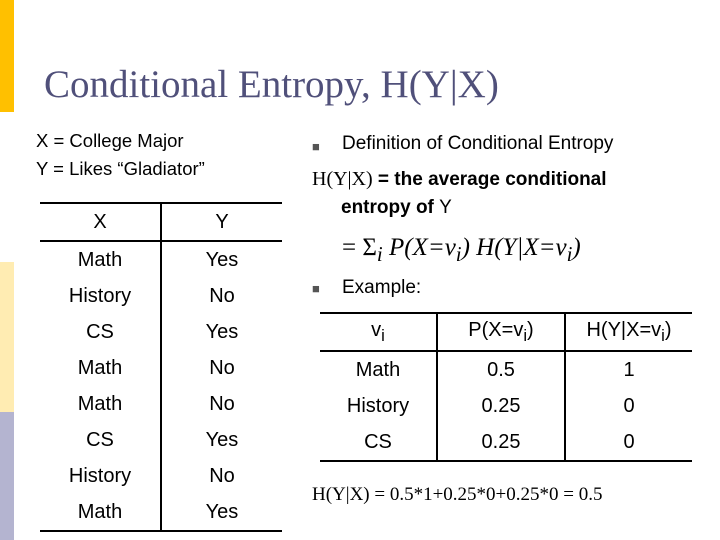 The width and height of the screenshot is (720, 540). I want to click on value-cell: History, so click(379, 406).